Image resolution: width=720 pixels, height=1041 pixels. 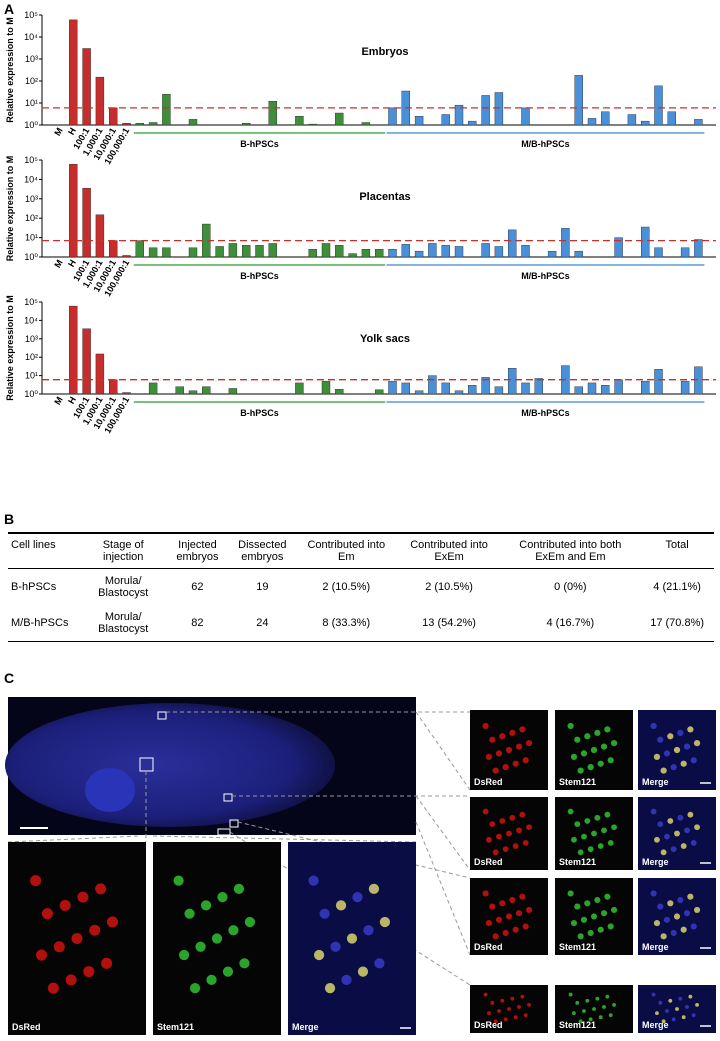 What do you see at coordinates (488, 947) in the screenshot?
I see `image-label: DsRed` at bounding box center [488, 947].